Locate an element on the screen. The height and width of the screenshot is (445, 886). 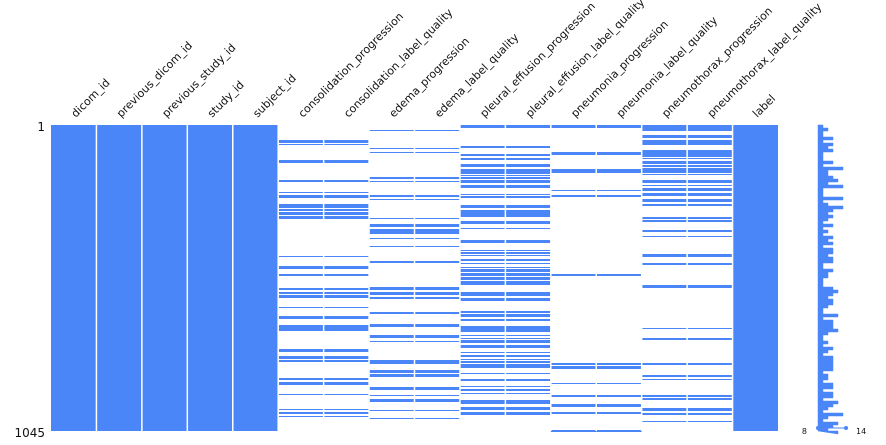
sparkline-area is located at coordinates (830, 279).